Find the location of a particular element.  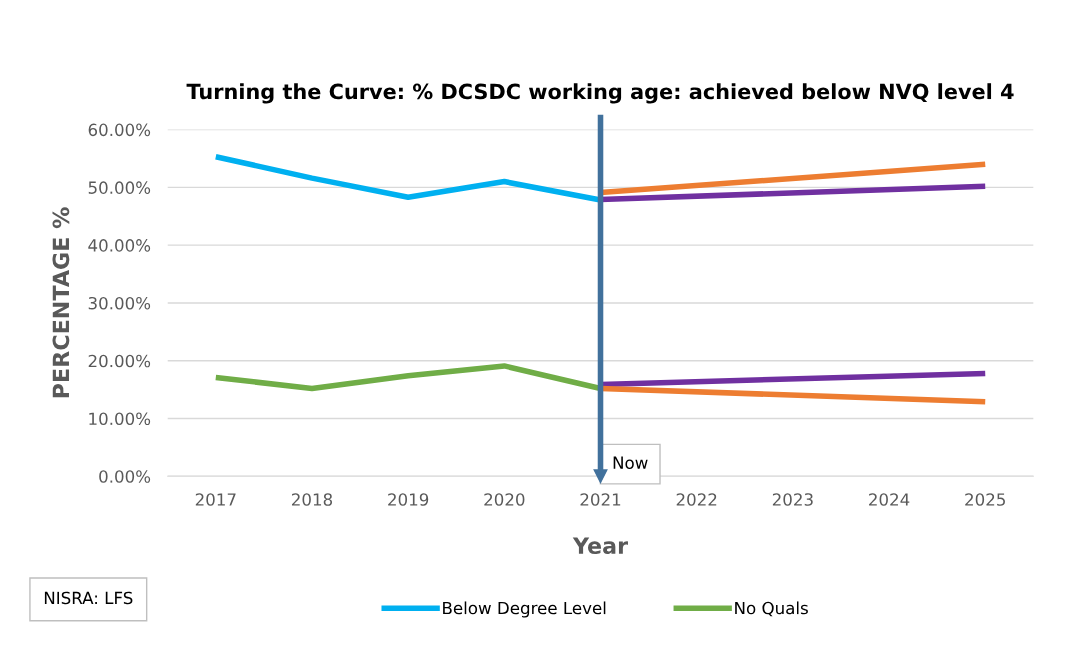

y-tick-label: 10.00% is located at coordinates (120, 419).